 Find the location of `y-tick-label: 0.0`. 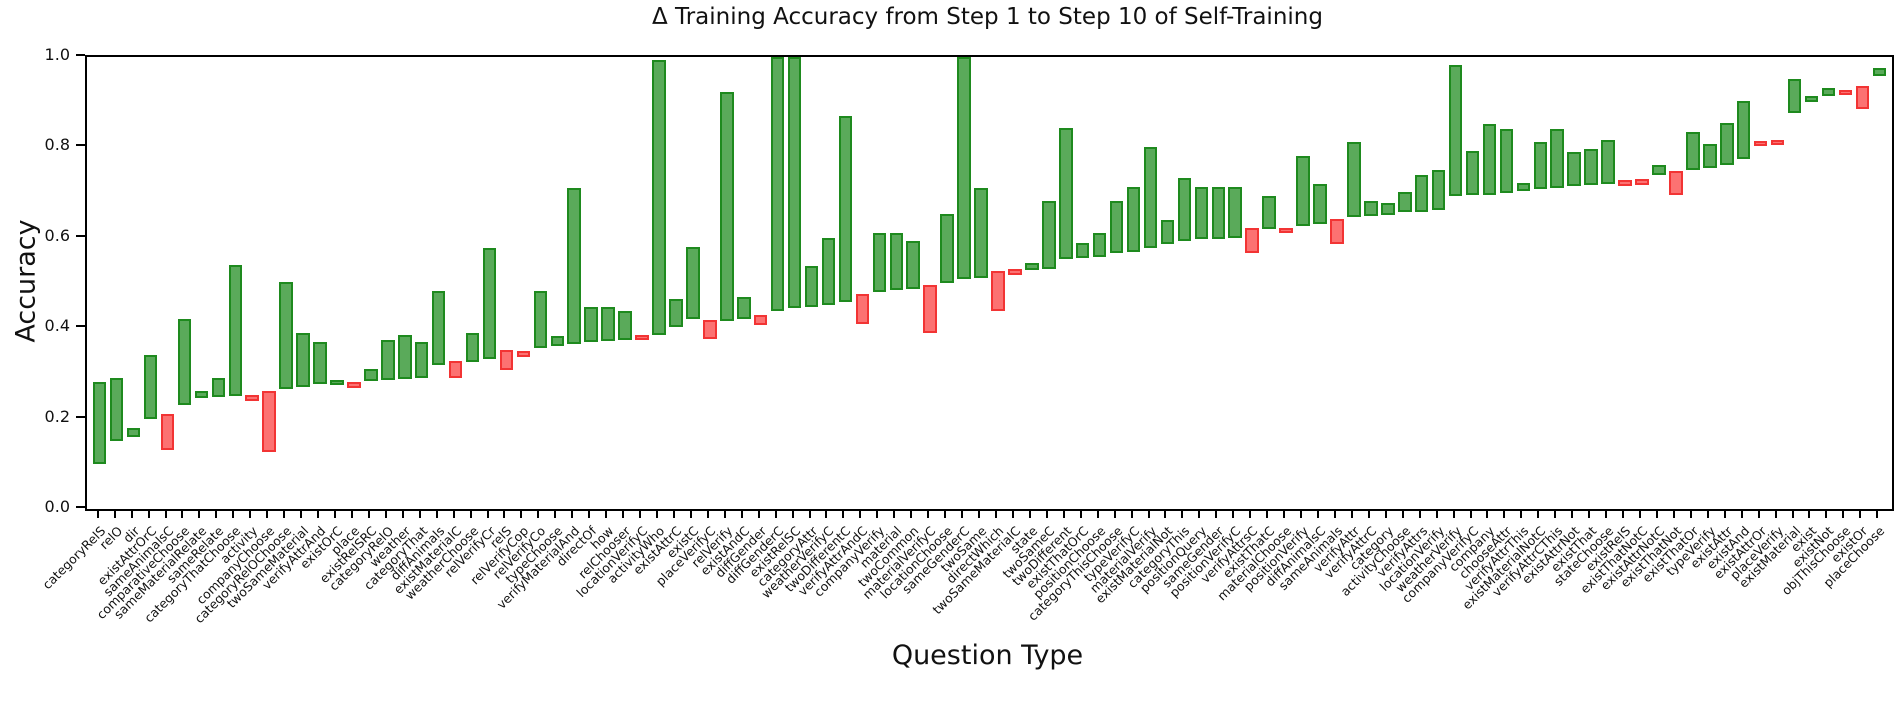

y-tick-label: 0.0 is located at coordinates (57, 506).